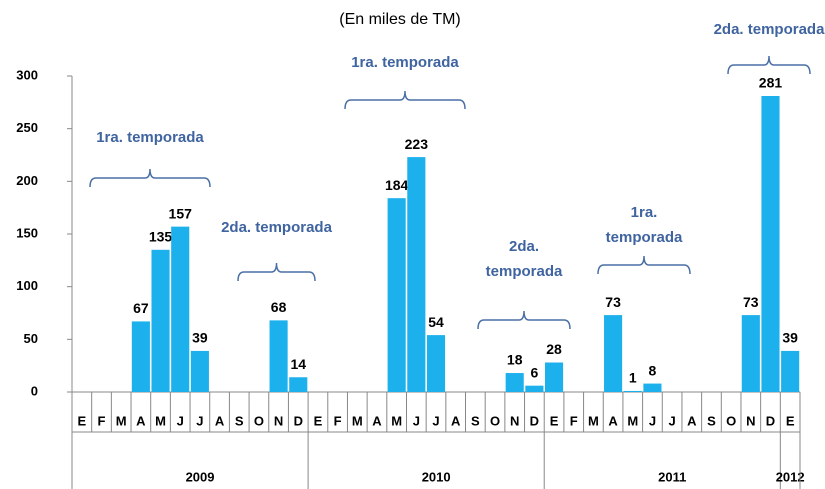  Describe the element at coordinates (298, 364) in the screenshot. I see `value-label: 14` at that location.